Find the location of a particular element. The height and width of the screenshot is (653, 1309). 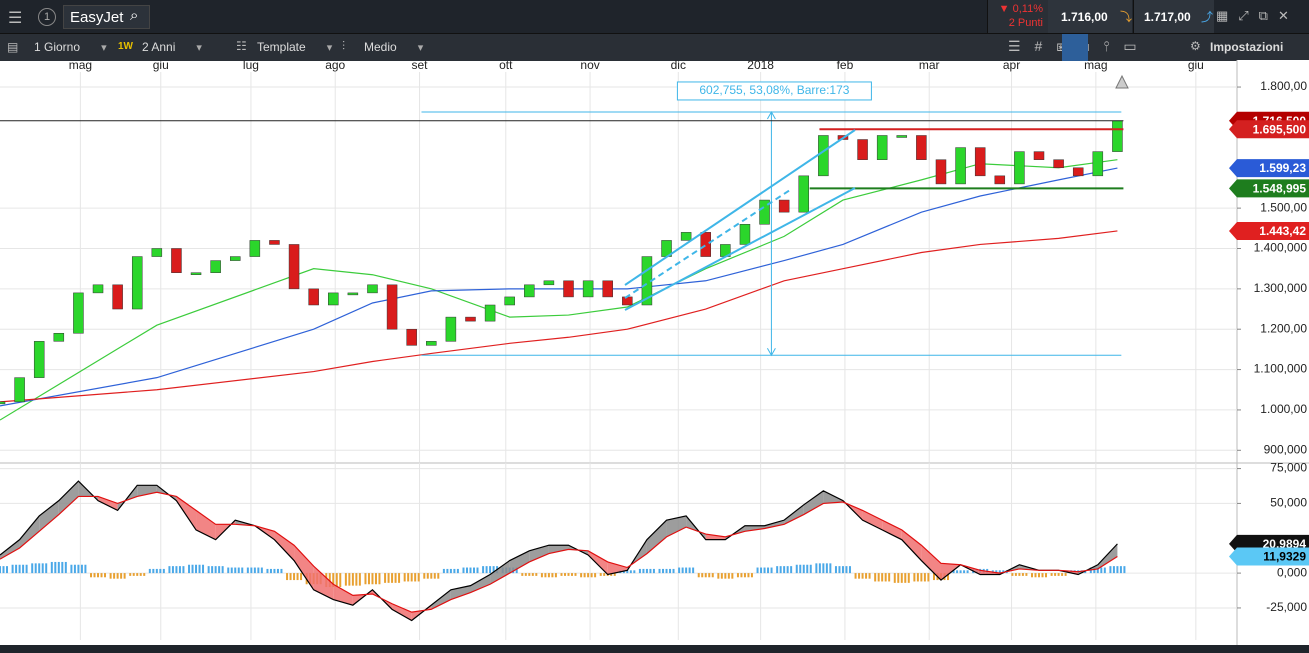

y-tick-label: 1.200,00 is located at coordinates (1283, 328).